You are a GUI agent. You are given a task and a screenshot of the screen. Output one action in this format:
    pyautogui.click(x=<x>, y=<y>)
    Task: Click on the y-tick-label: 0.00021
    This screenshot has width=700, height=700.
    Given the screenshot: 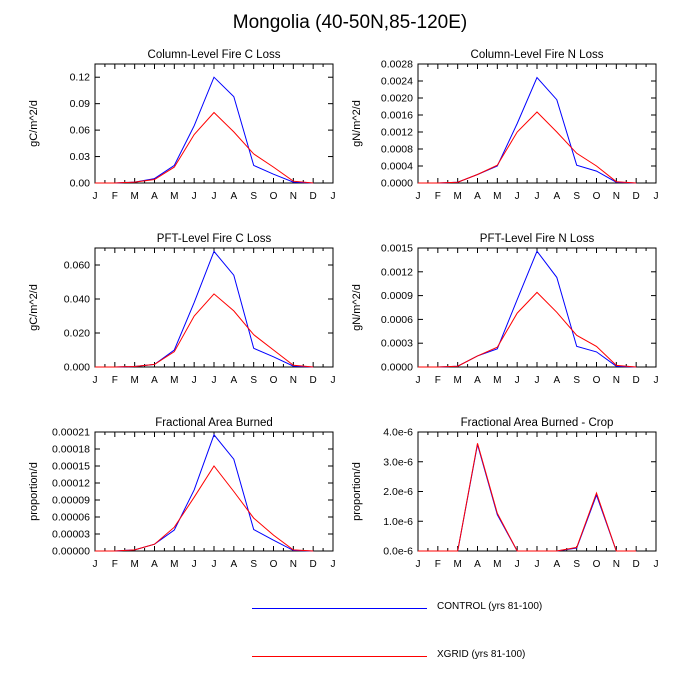 What is the action you would take?
    pyautogui.click(x=71, y=433)
    